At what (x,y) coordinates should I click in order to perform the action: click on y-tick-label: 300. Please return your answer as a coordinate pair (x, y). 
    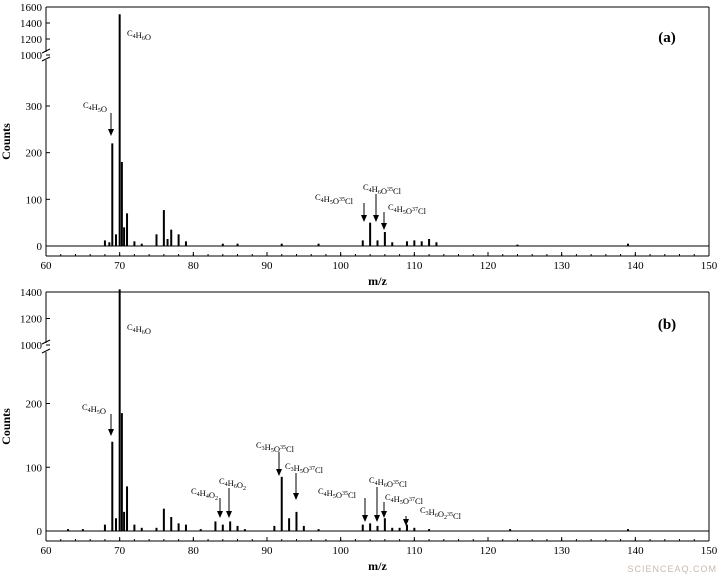
    Looking at the image, I should click on (34, 107).